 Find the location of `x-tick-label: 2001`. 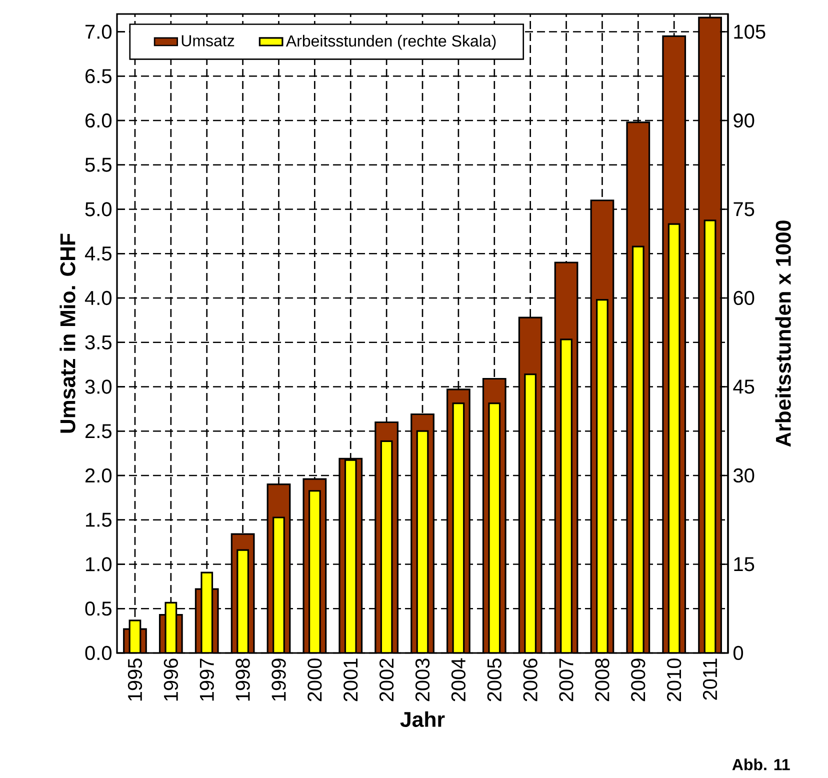

x-tick-label: 2001 is located at coordinates (351, 680).